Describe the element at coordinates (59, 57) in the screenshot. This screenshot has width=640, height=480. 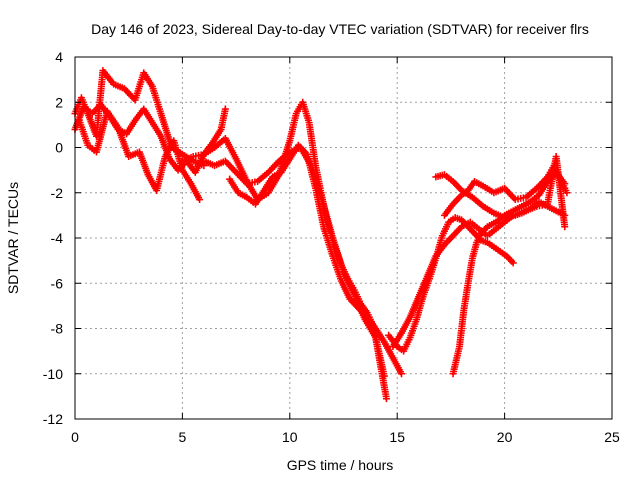
I see `y-tick-label: 4` at that location.